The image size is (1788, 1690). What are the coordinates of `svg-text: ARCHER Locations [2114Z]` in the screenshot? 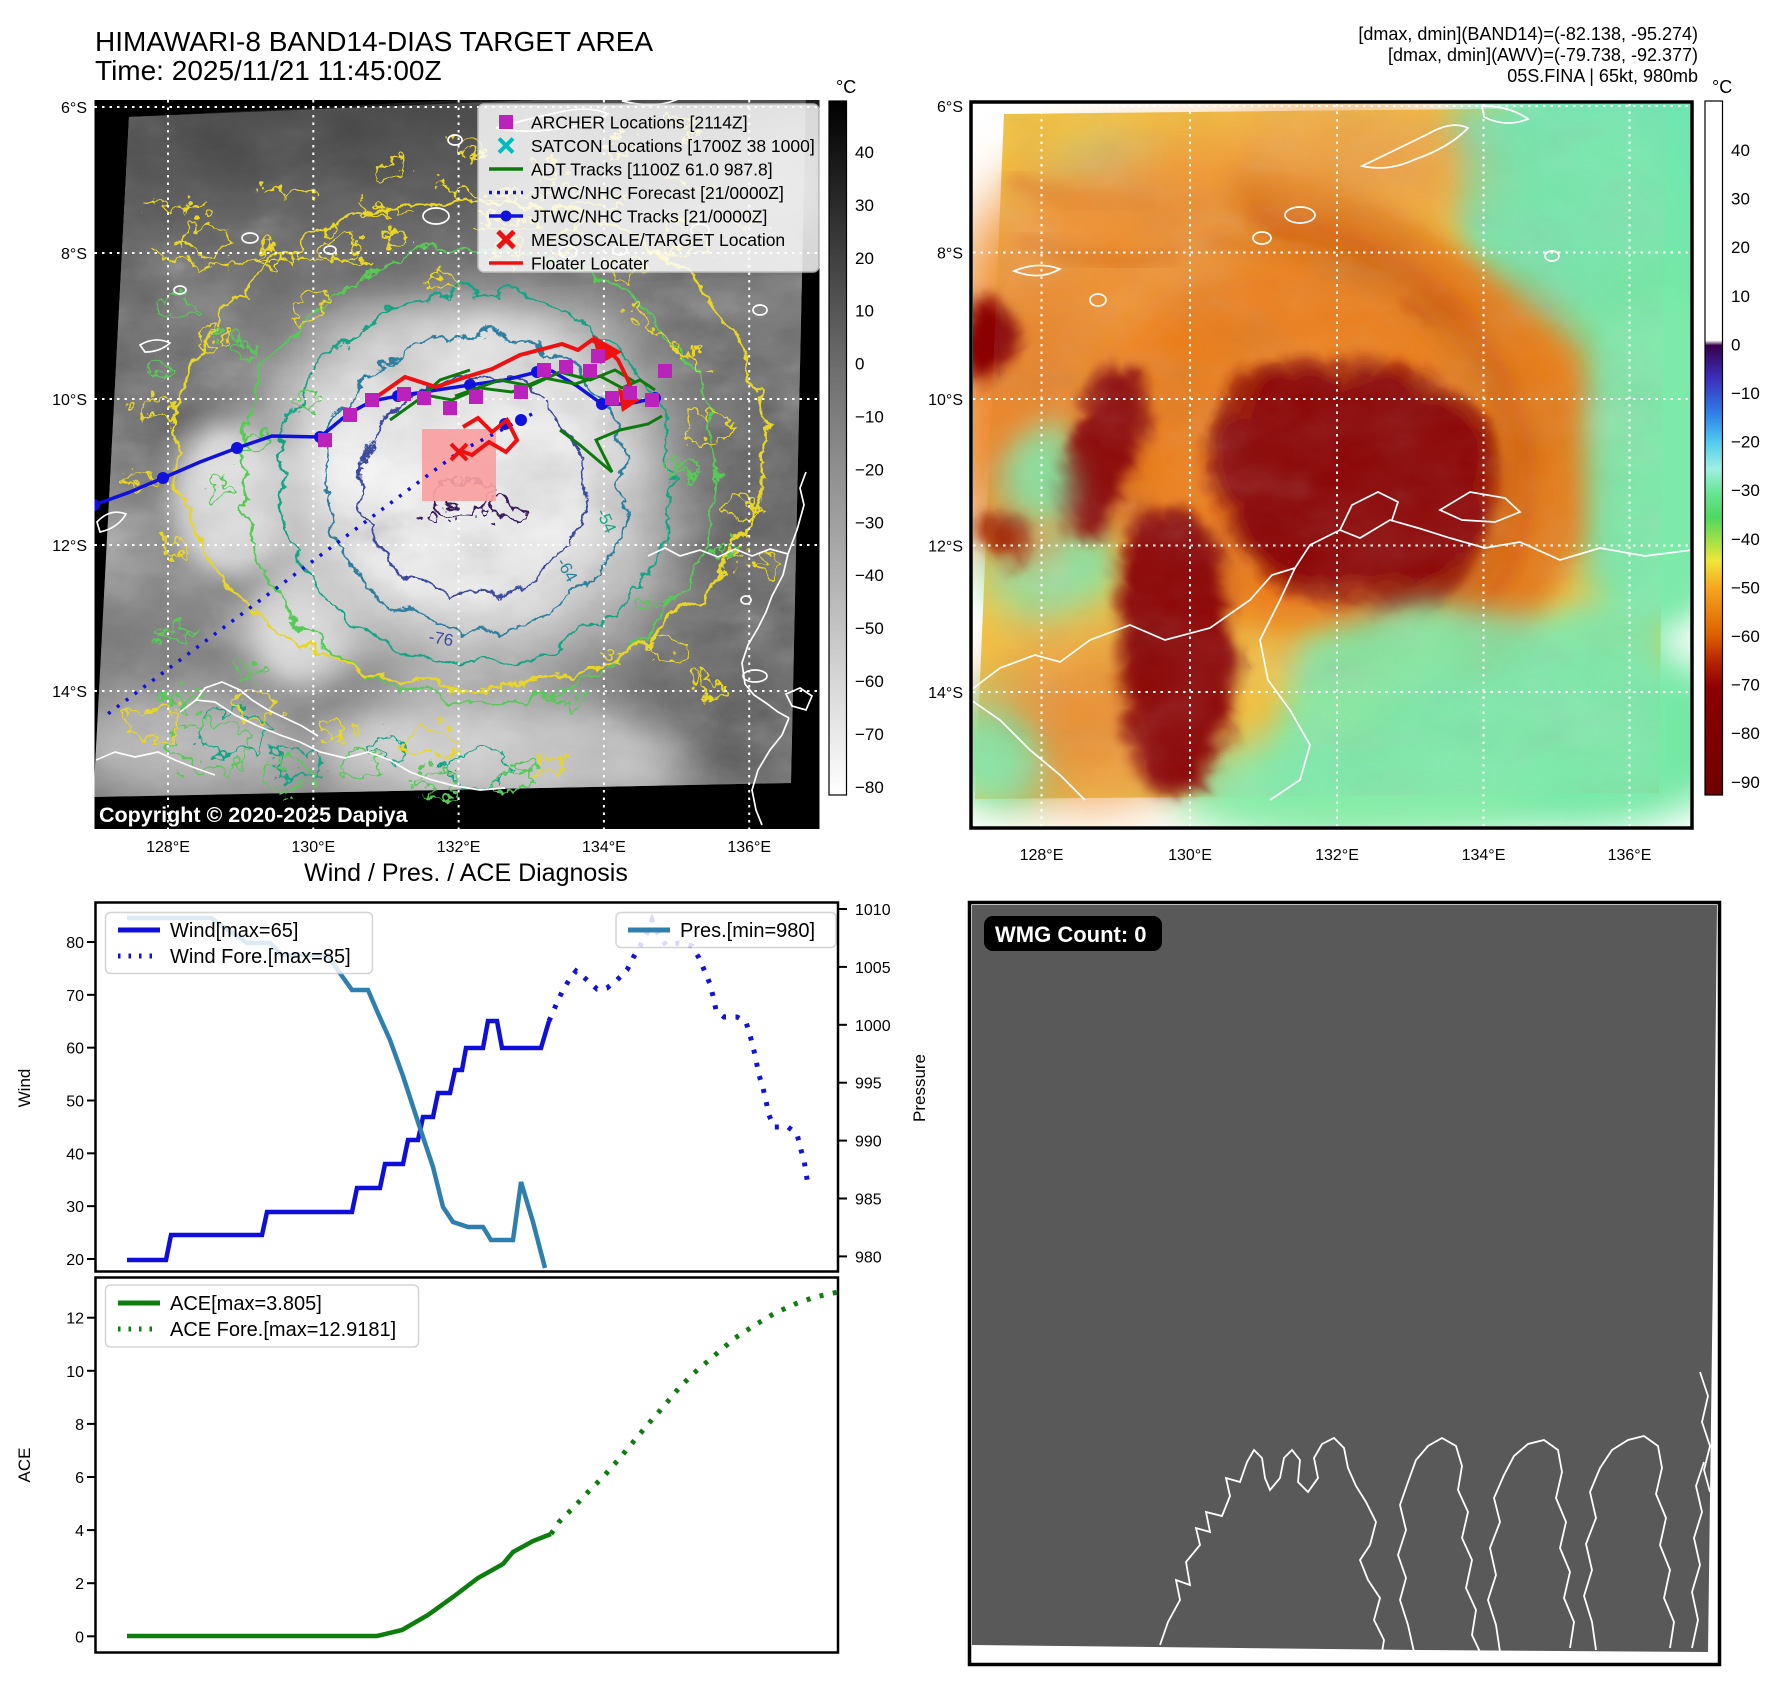 It's located at (639, 123).